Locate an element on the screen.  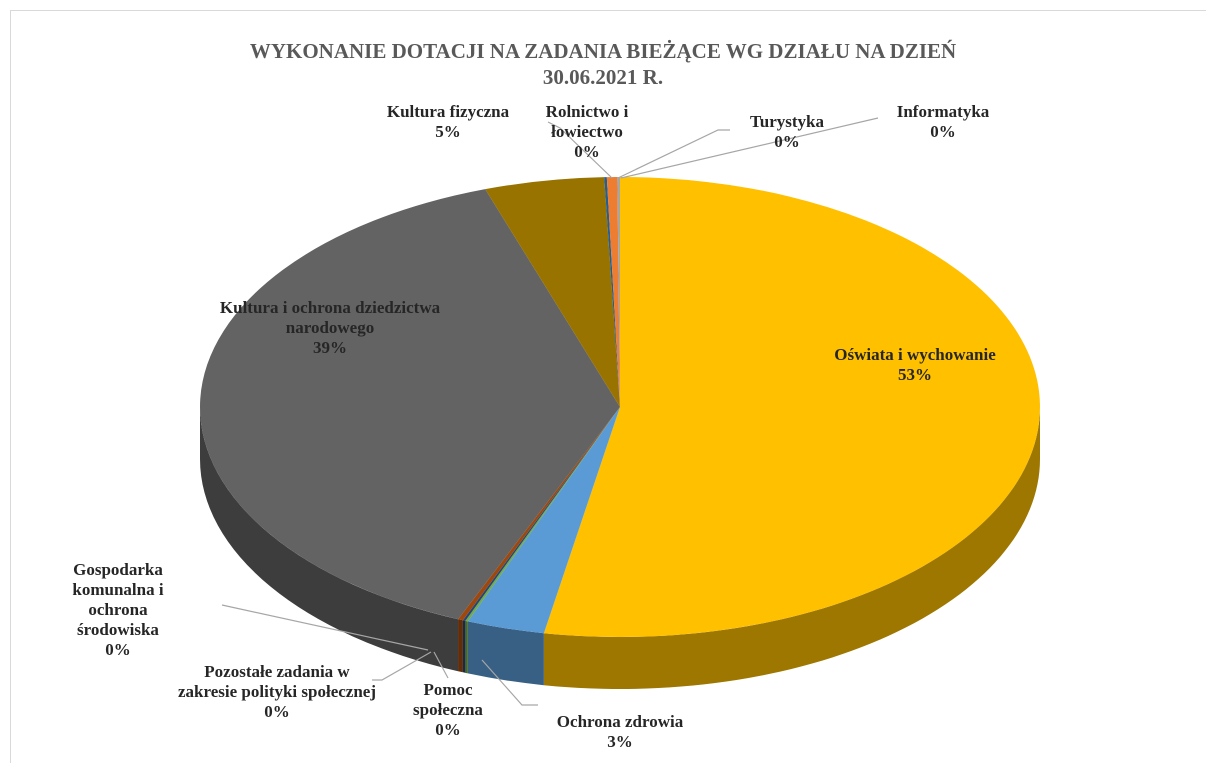
category-label: Informatyka is located at coordinates (943, 111).